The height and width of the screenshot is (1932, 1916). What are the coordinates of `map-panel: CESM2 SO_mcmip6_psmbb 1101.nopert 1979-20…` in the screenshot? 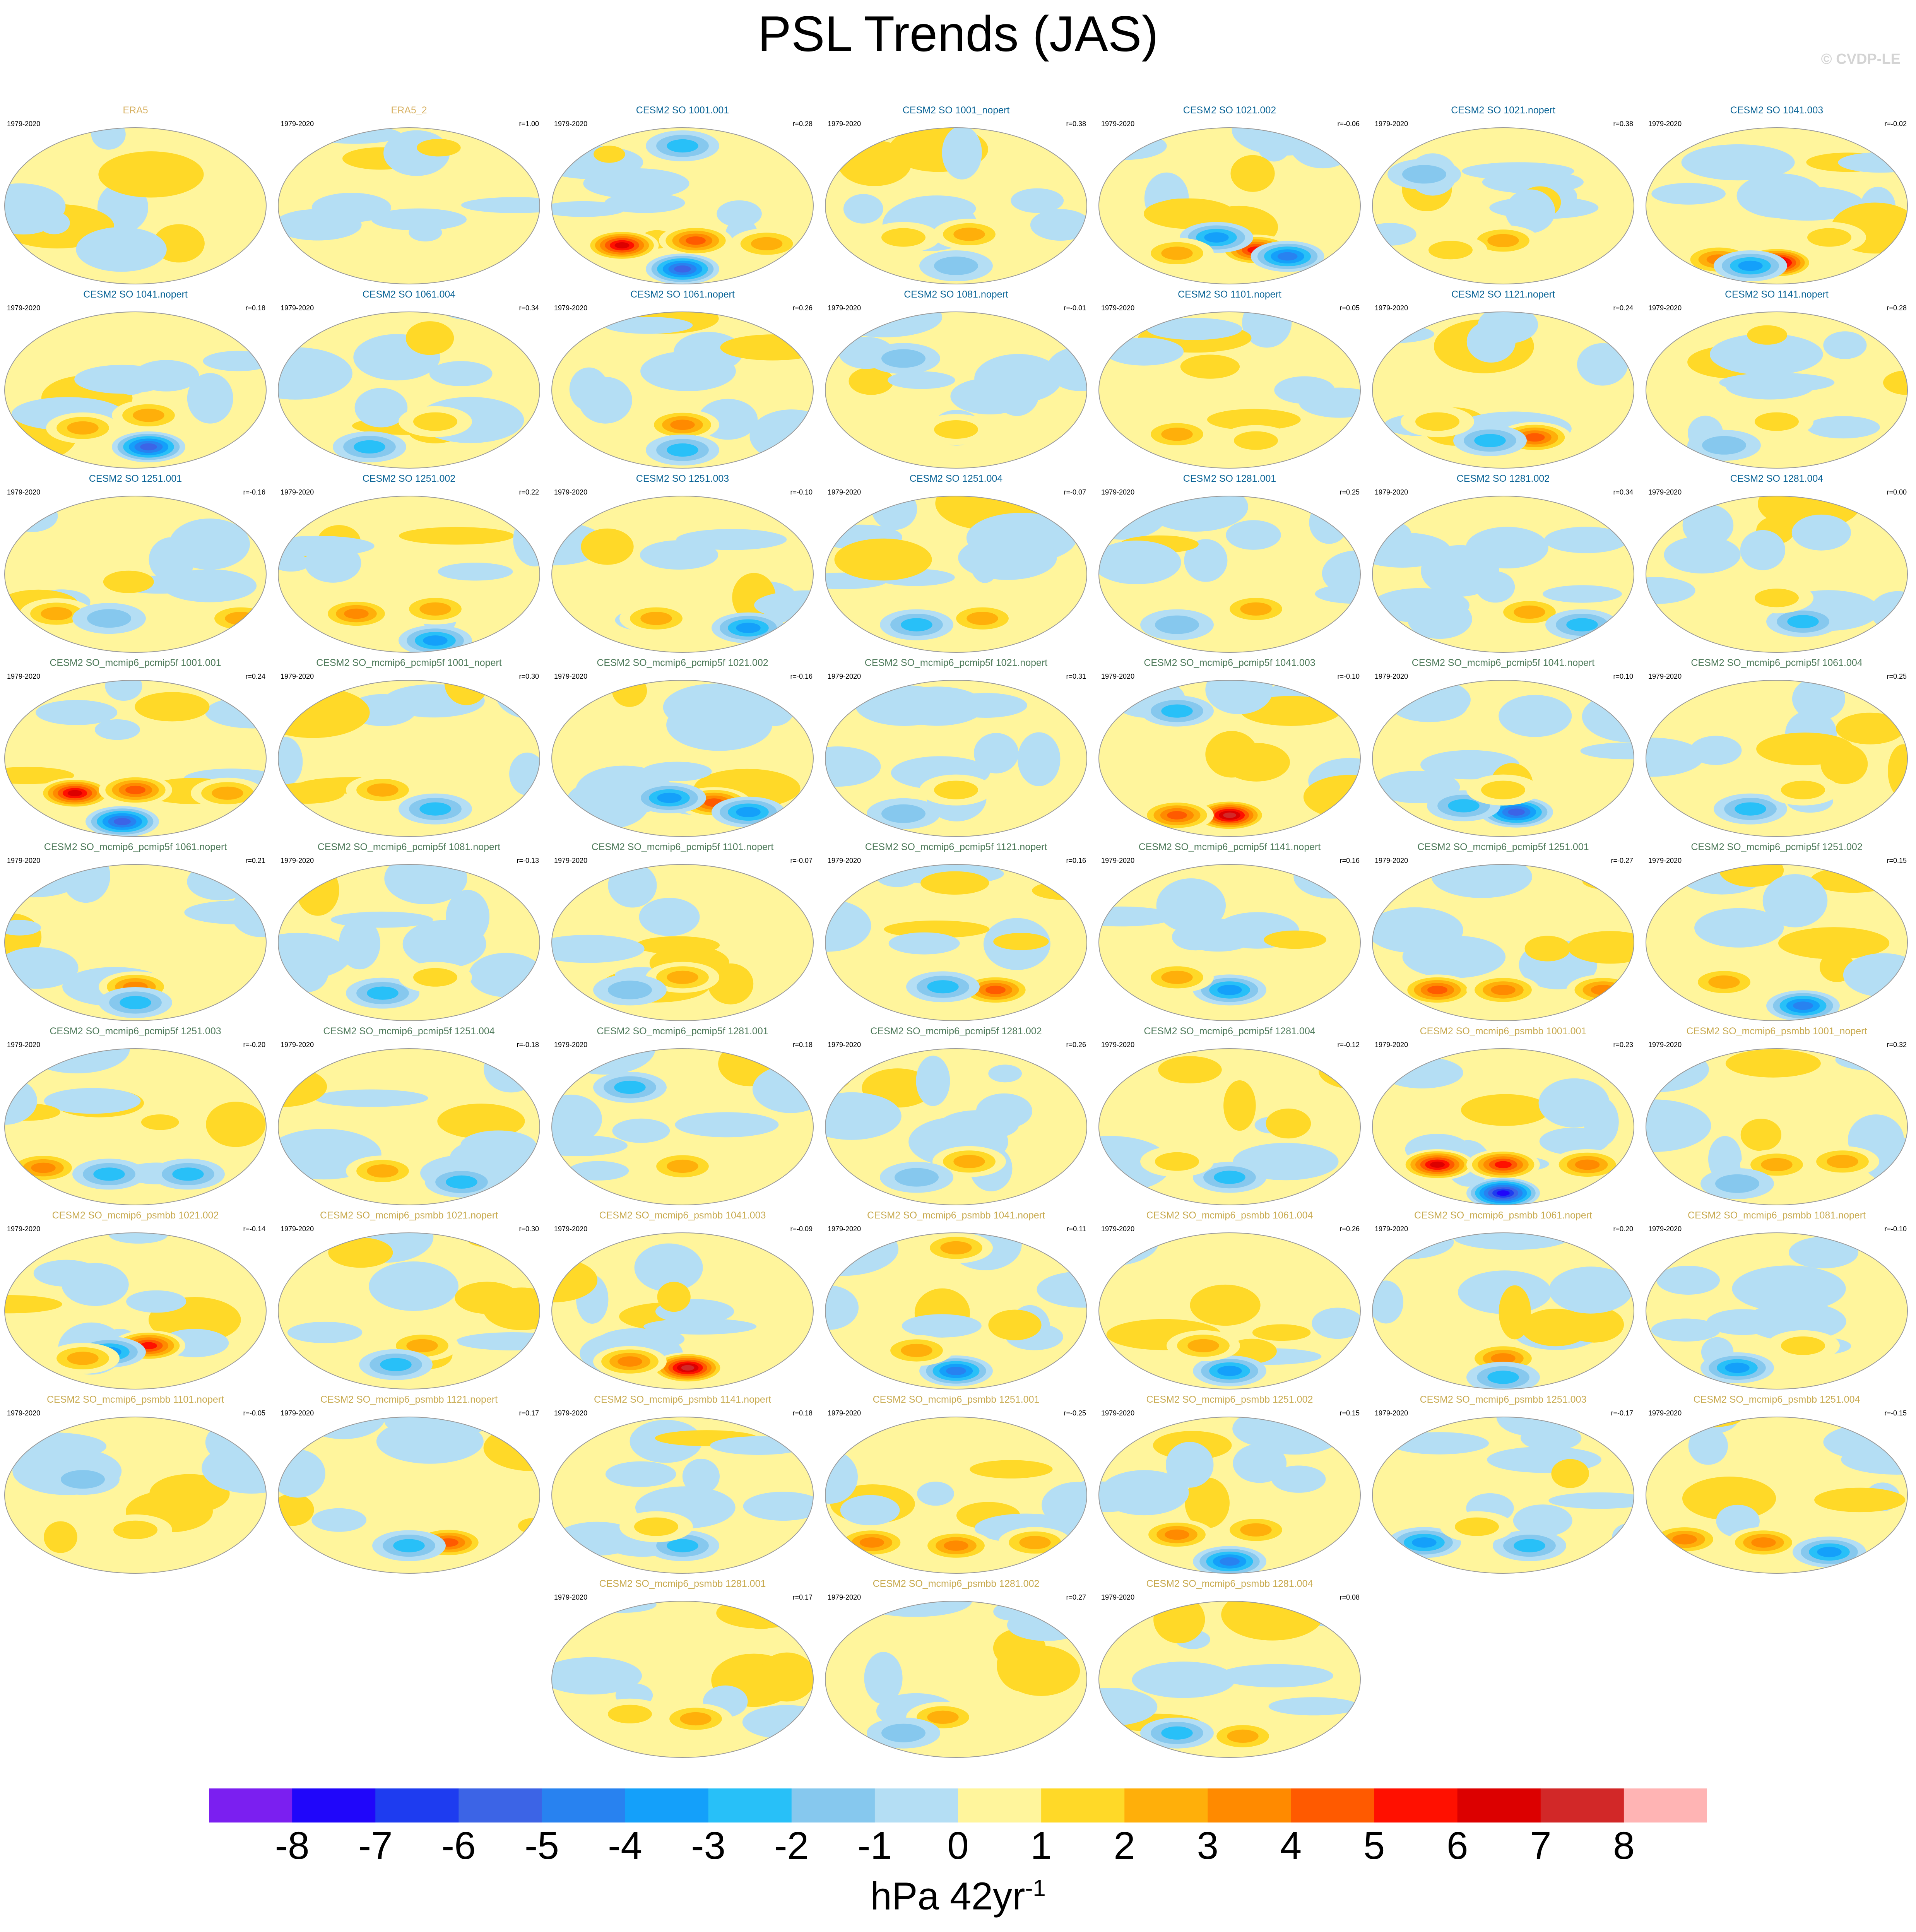 It's located at (136, 1485).